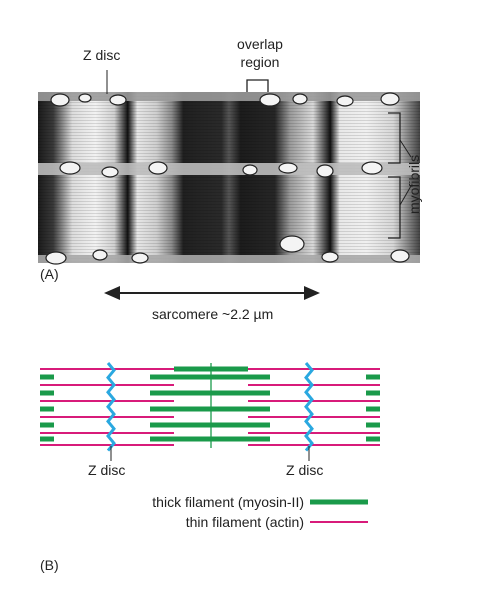 This screenshot has width=485, height=612. What do you see at coordinates (49, 274) in the screenshot?
I see `panel-a-label: (A)` at bounding box center [49, 274].